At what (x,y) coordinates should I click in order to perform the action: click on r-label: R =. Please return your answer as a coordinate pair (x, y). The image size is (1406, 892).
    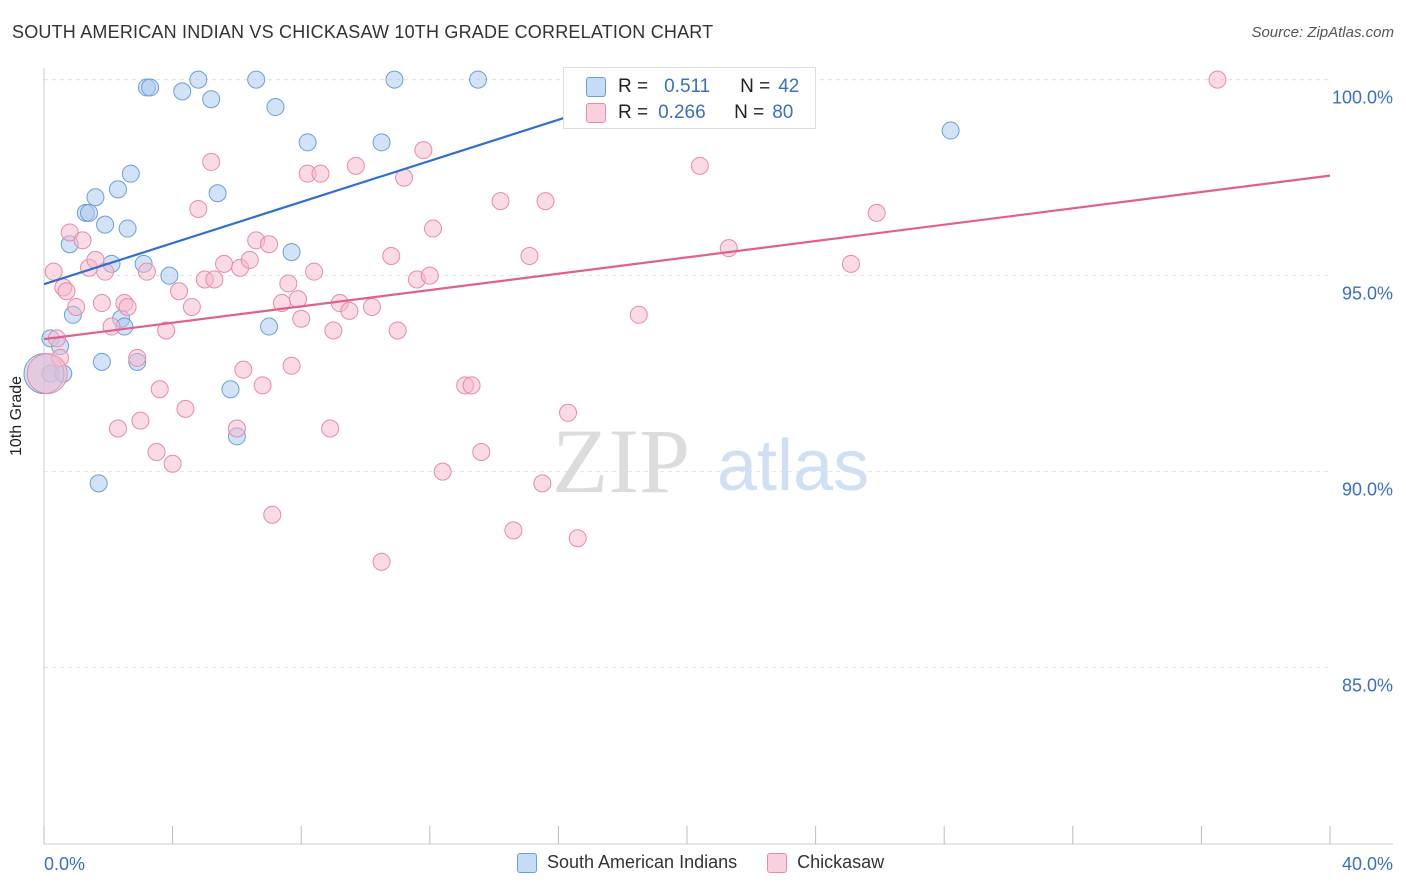
    Looking at the image, I should click on (633, 86).